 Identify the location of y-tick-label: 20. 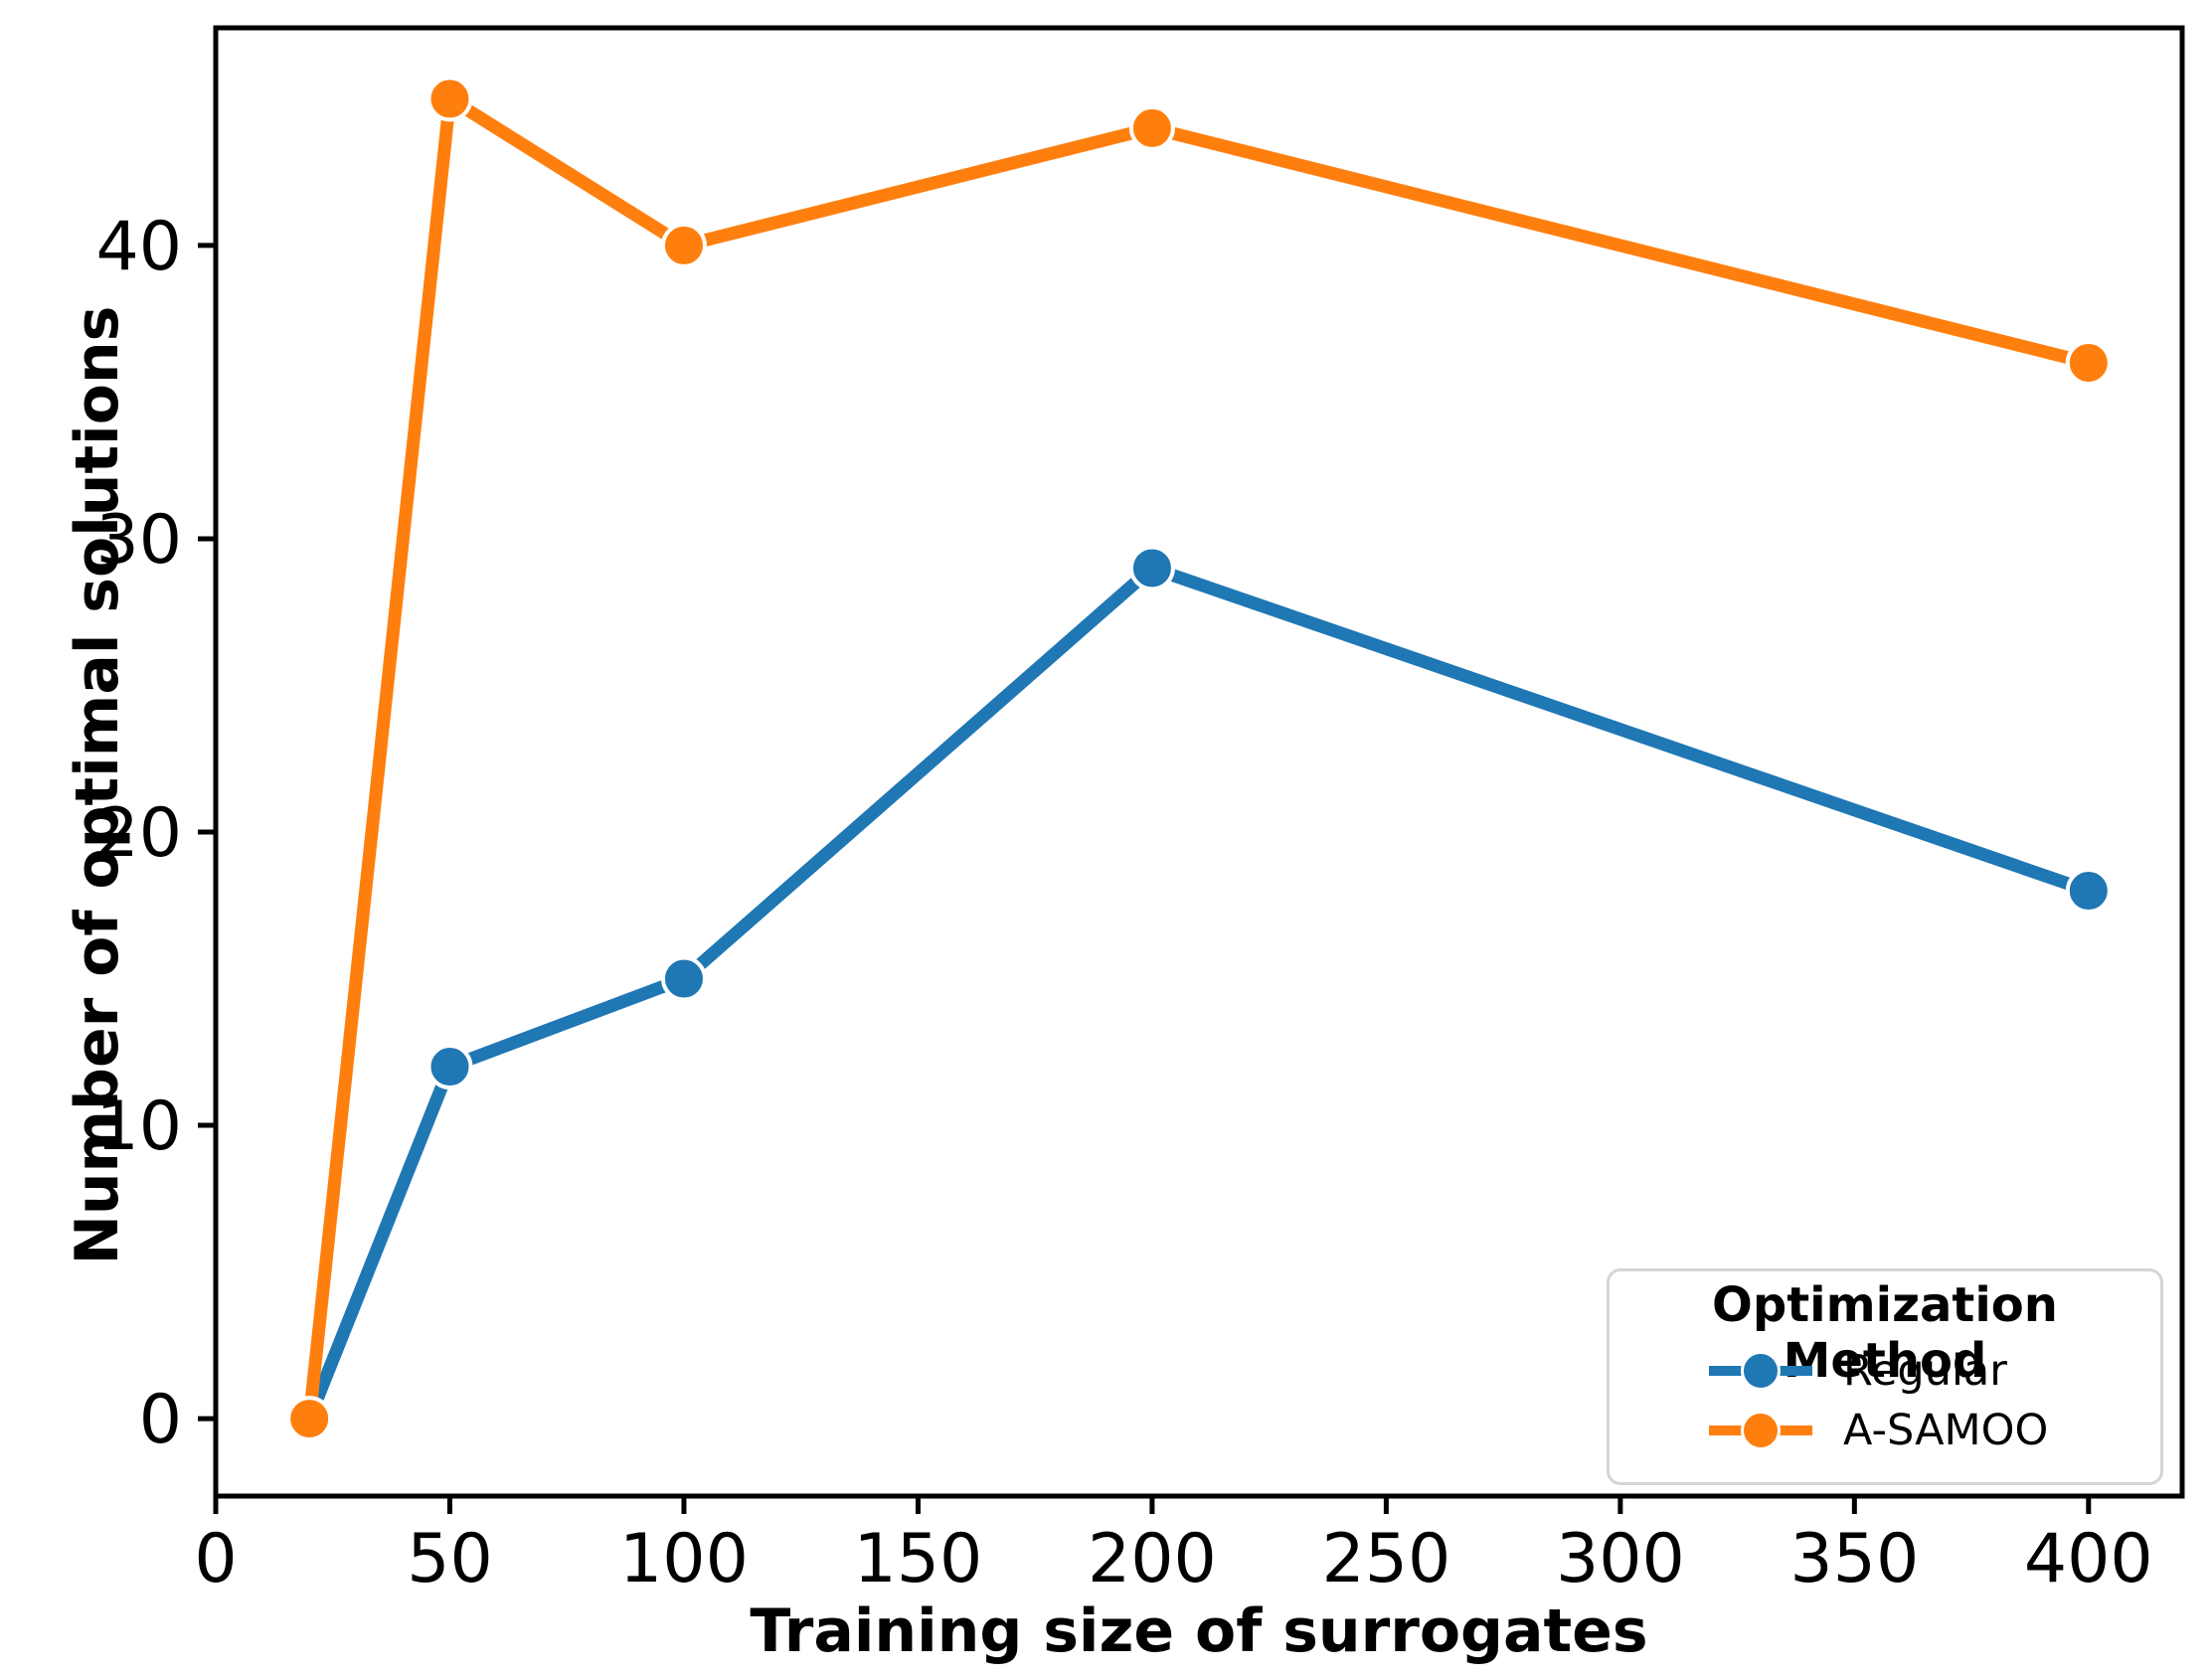
(138, 834).